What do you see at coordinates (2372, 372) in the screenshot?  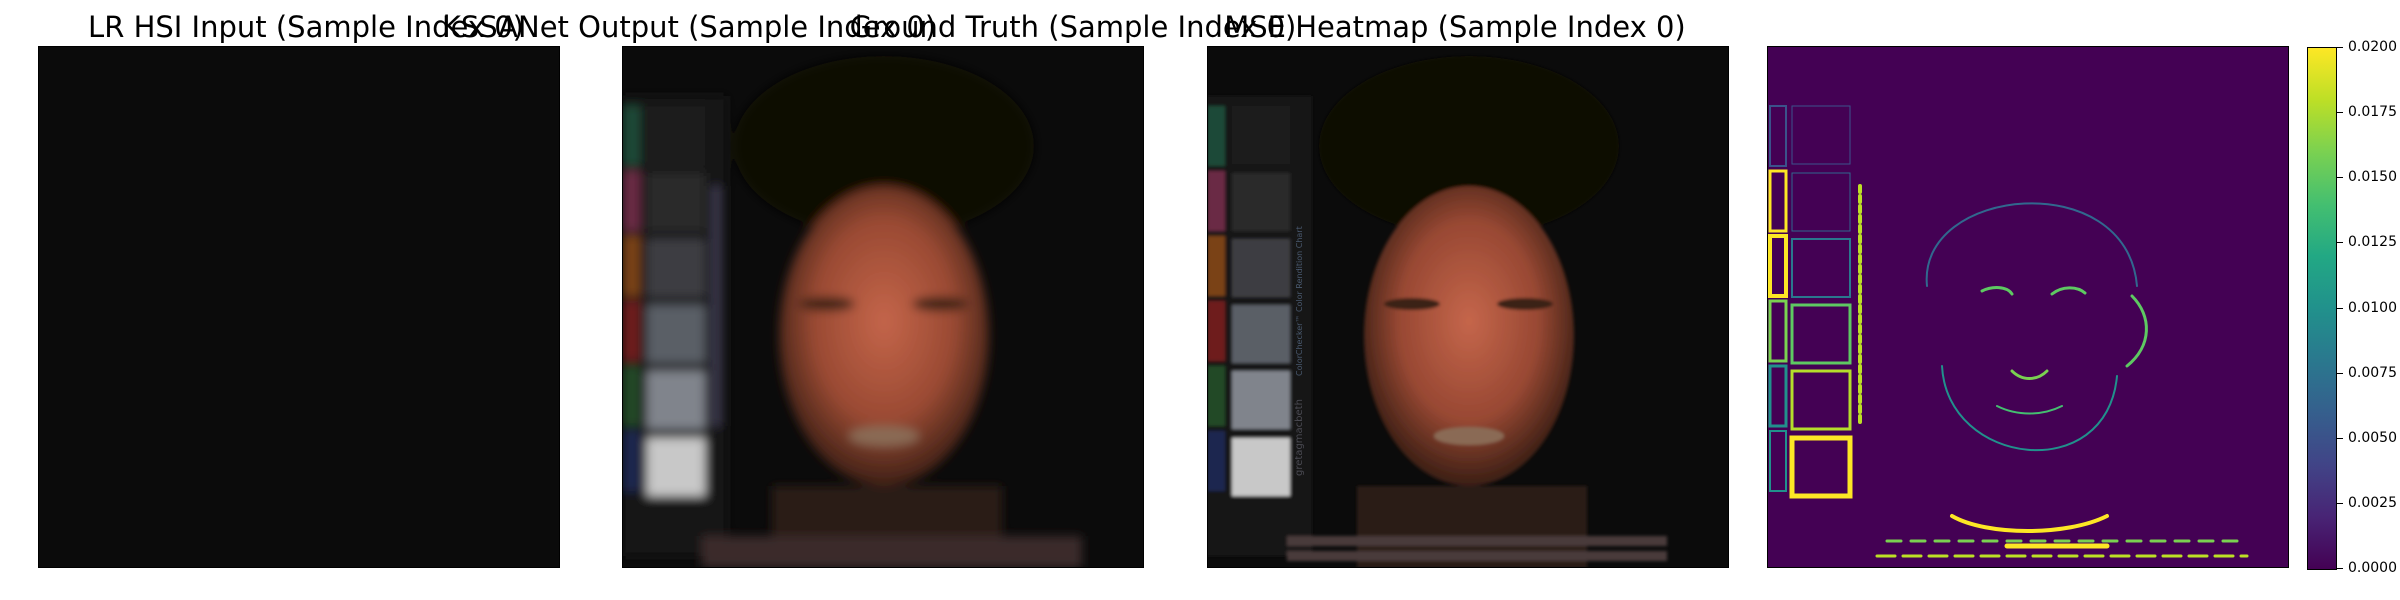 I see `colorbar-tick-label: 0.0075` at bounding box center [2372, 372].